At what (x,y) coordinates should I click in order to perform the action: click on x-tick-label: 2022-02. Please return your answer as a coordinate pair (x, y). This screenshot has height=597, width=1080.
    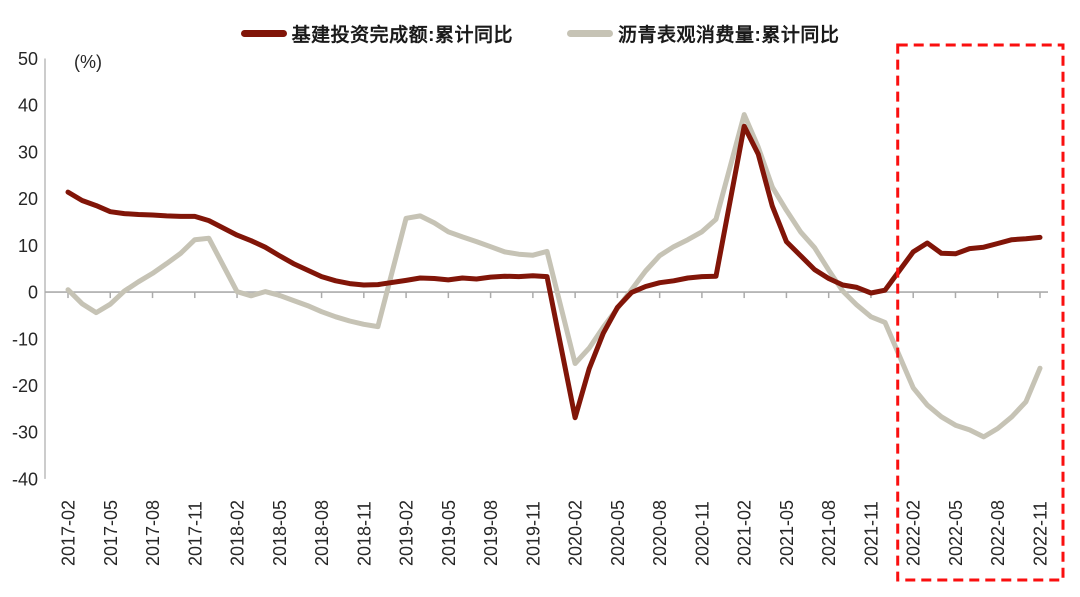
    Looking at the image, I should click on (914, 533).